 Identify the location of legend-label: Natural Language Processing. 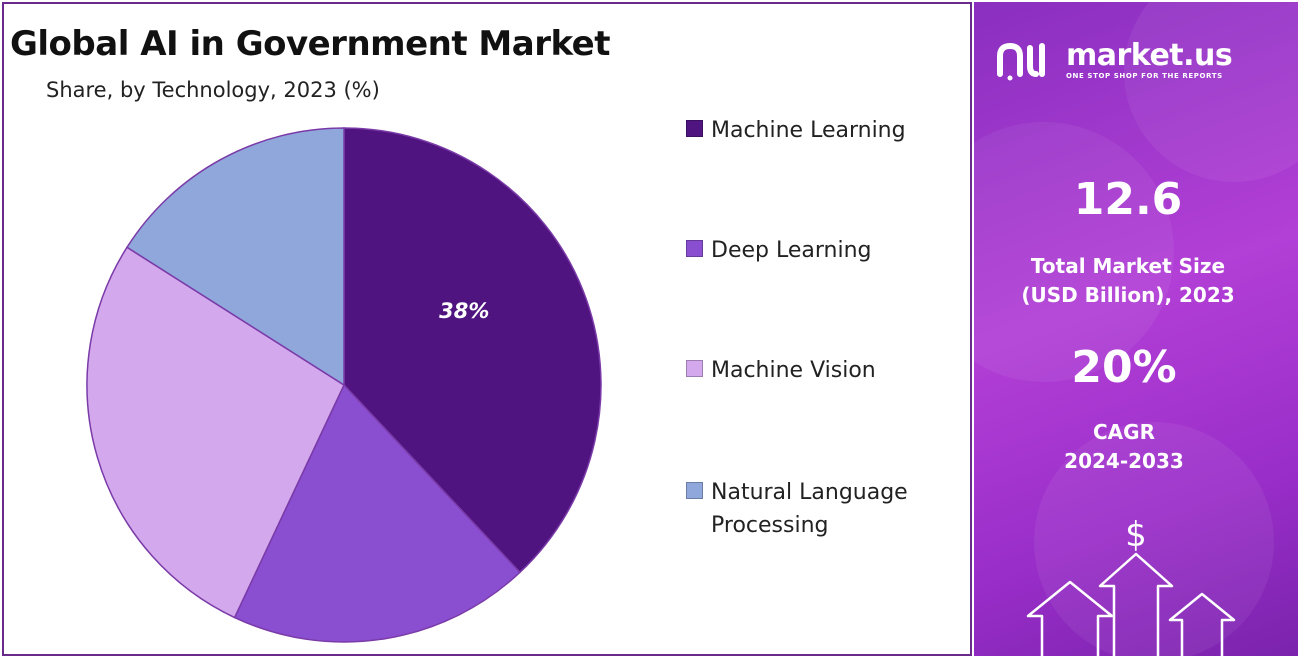
(809, 509).